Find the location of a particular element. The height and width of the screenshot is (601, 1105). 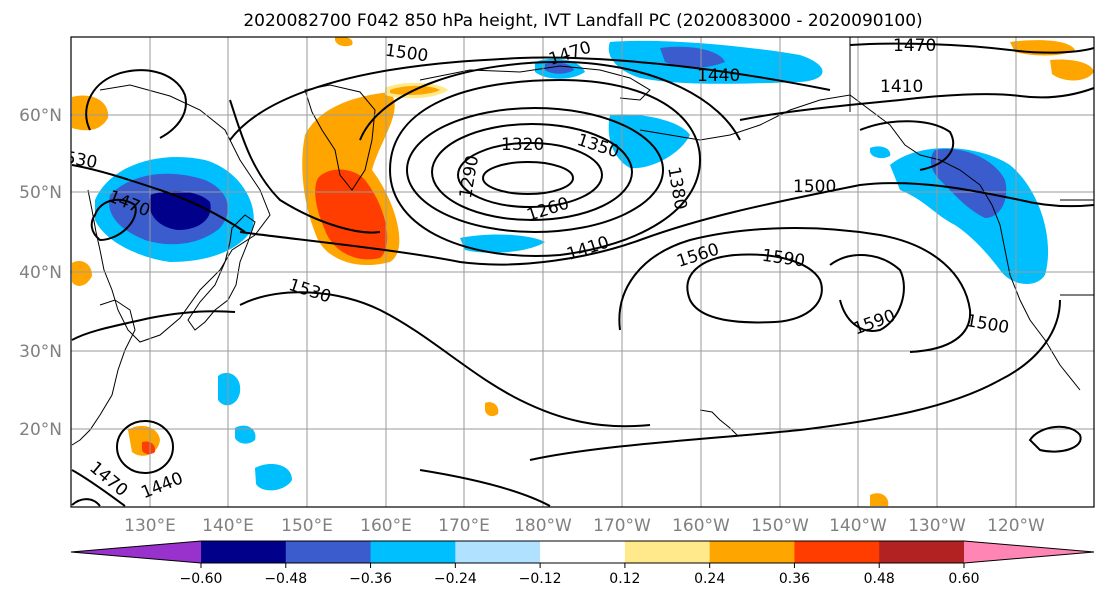

contour-label: 1320 is located at coordinates (522, 145).